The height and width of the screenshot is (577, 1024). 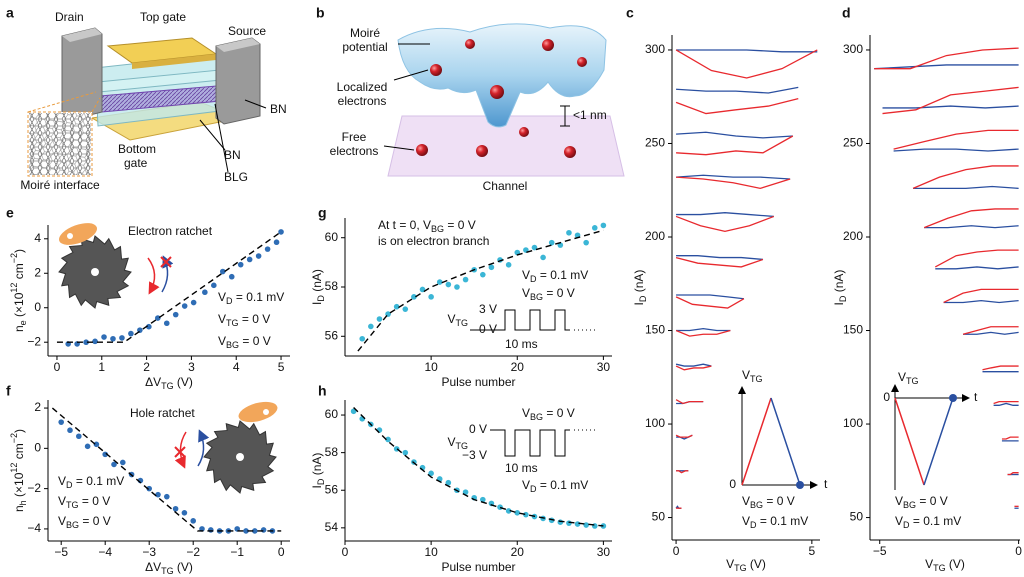 I want to click on y-tick-label: 100, so click(x=853, y=423).